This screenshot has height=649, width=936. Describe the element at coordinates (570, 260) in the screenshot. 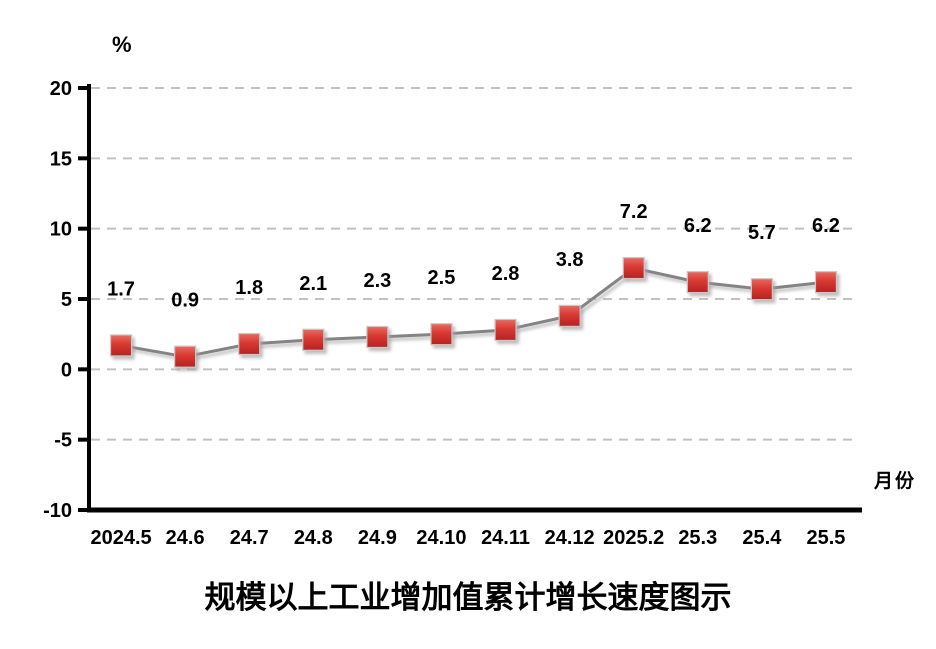

I see `data-point-label: 3.8` at that location.